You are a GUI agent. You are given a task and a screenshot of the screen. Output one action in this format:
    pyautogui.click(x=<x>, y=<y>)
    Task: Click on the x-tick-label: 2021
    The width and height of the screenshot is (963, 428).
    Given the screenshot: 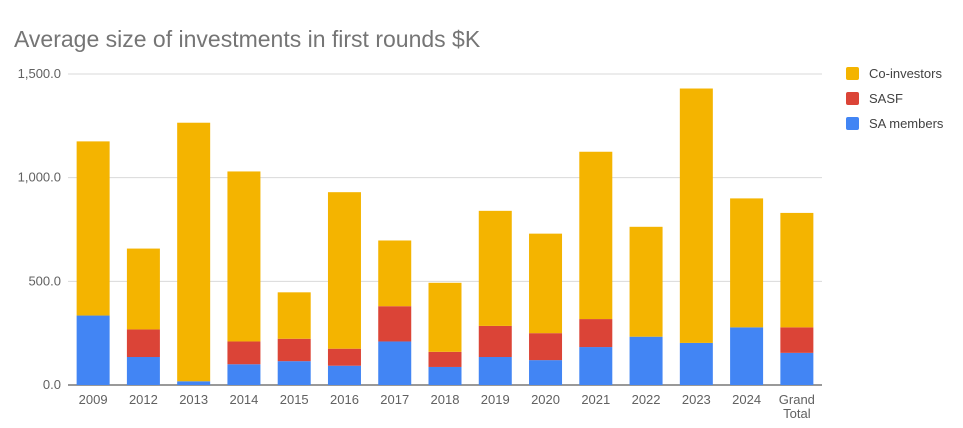 What is the action you would take?
    pyautogui.click(x=595, y=399)
    